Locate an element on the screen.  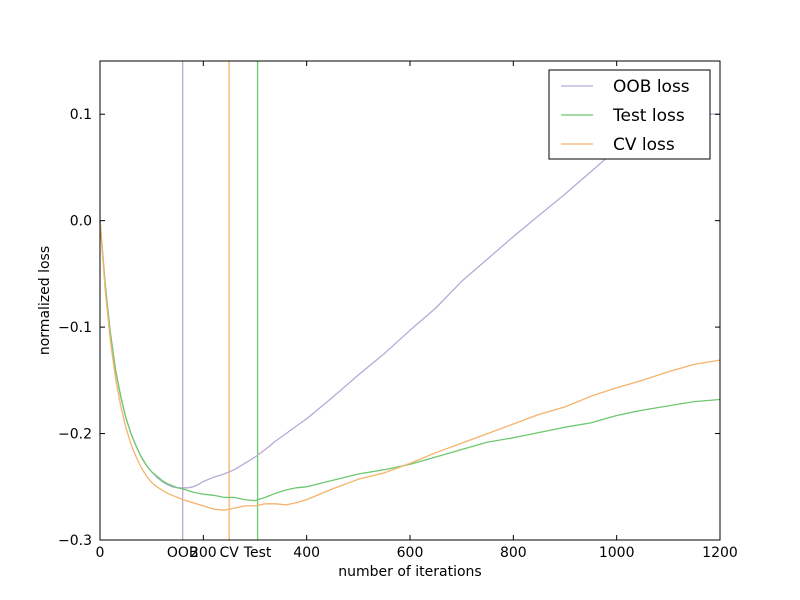
x-tick-label: 600 is located at coordinates (410, 553).